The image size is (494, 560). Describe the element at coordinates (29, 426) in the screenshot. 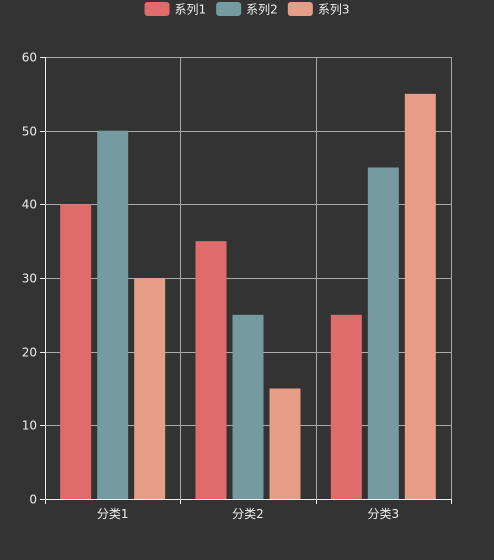

I see `y-tick-label: 10` at that location.